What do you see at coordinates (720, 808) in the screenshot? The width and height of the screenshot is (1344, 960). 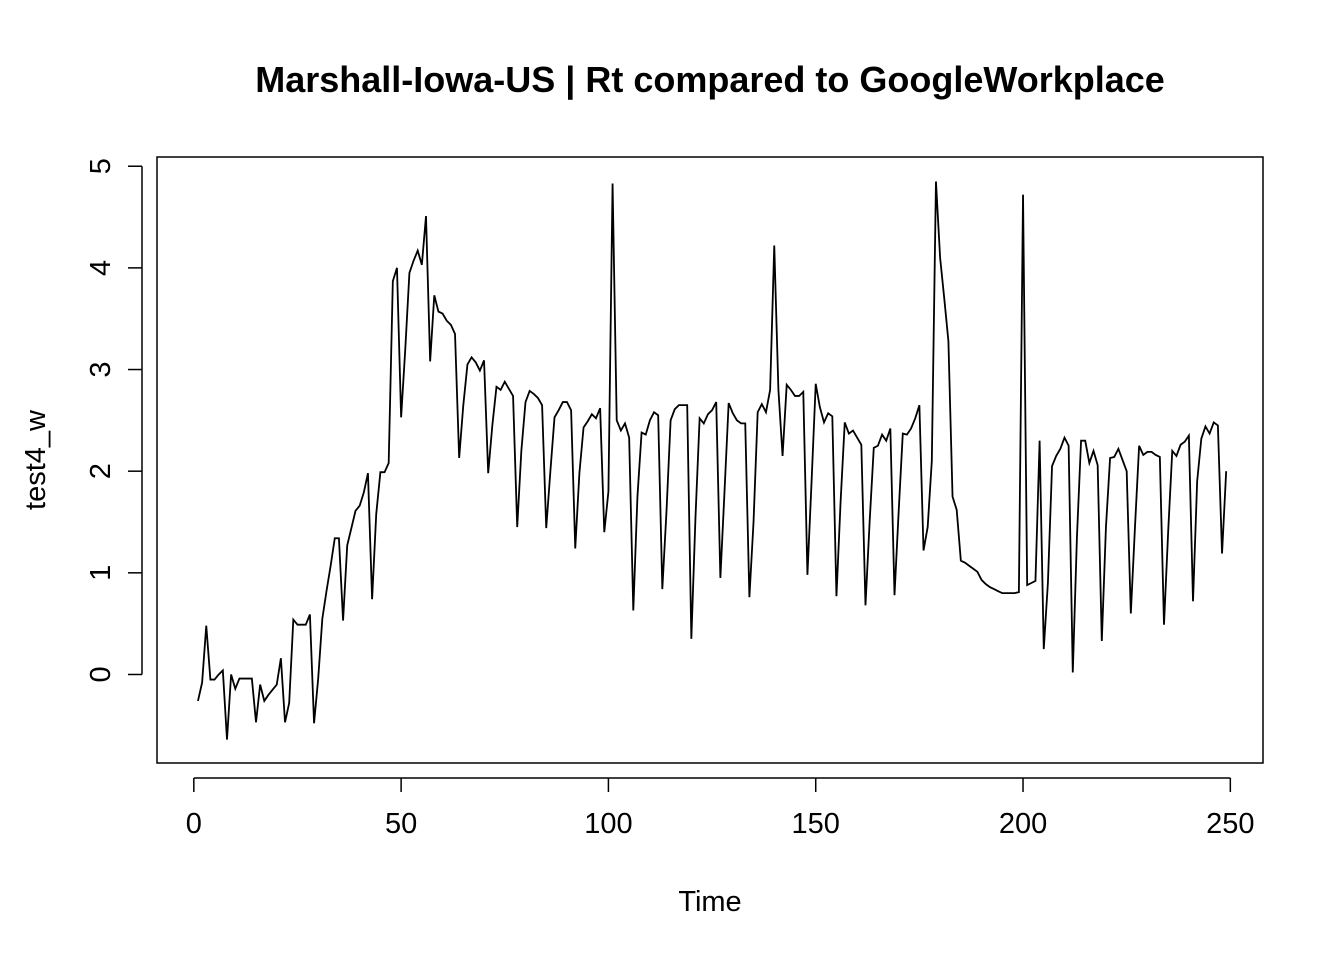 I see `x-axis: 0 50 100 150 200 250` at bounding box center [720, 808].